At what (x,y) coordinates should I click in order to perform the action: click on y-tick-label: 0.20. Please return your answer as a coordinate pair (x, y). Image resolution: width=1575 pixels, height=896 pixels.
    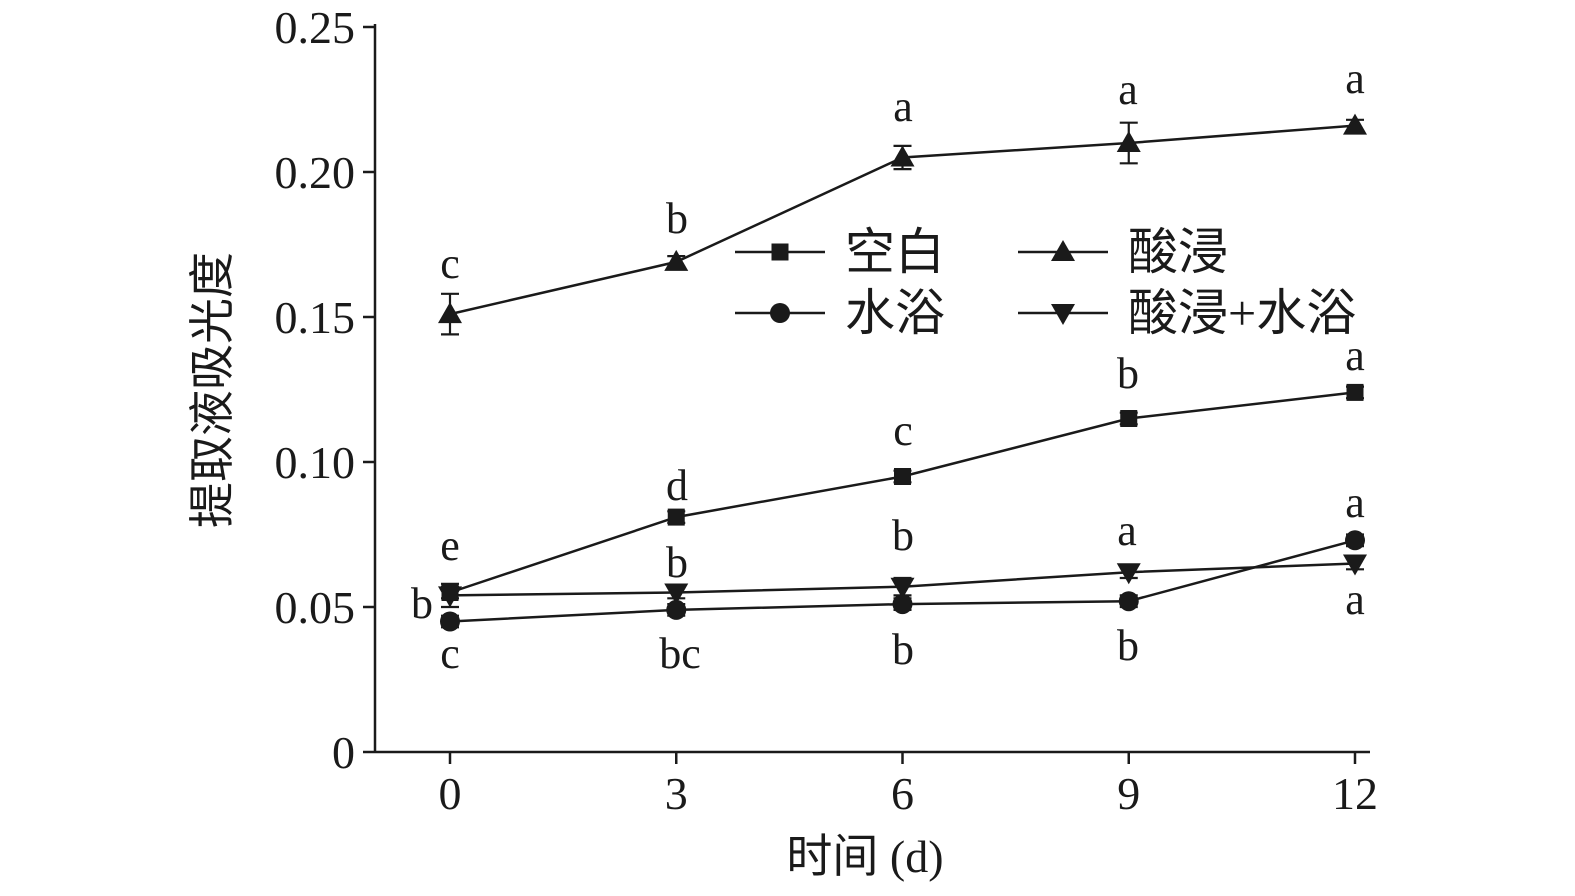
    Looking at the image, I should click on (315, 172).